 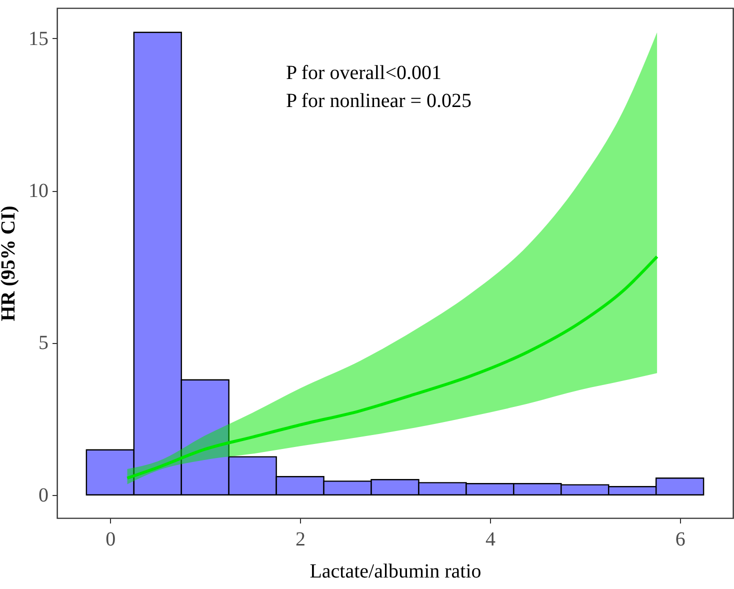 I want to click on x-tick-label: 2, so click(x=301, y=539).